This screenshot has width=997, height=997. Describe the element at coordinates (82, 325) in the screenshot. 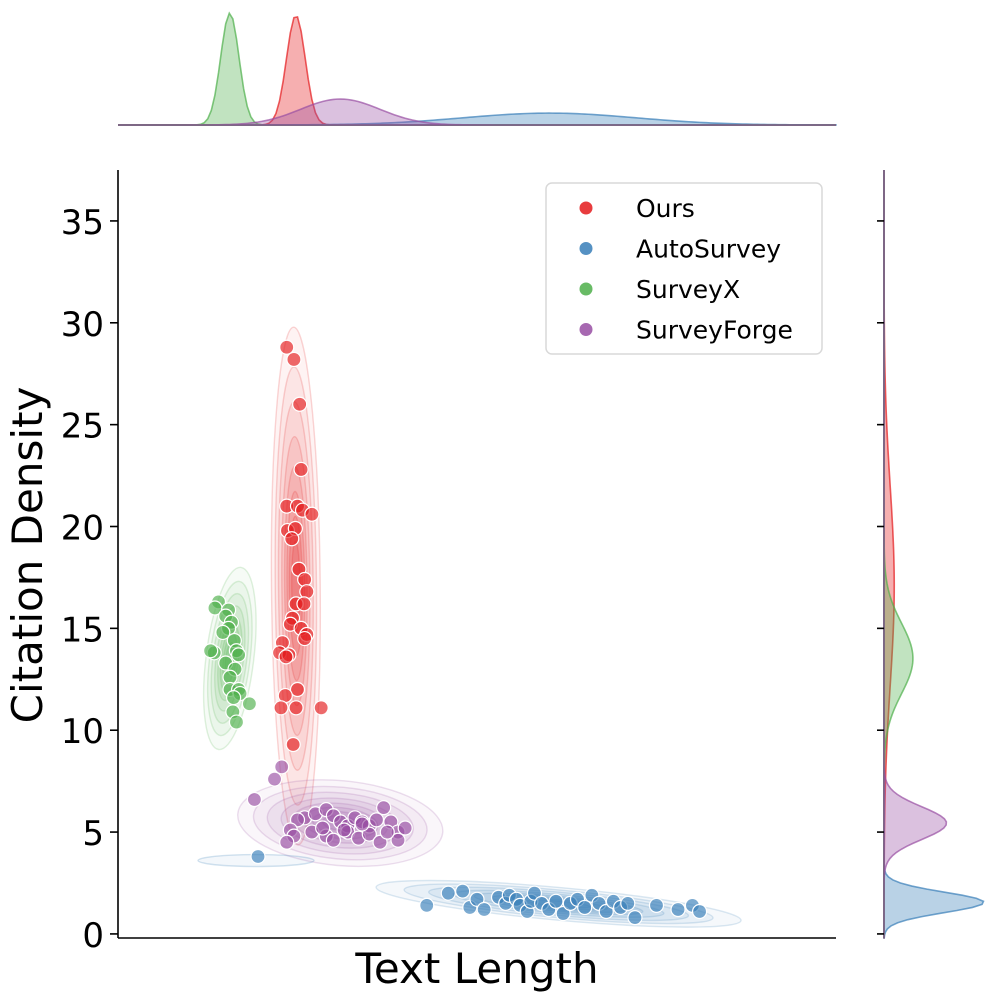

I see `y-tick-label: 30` at that location.